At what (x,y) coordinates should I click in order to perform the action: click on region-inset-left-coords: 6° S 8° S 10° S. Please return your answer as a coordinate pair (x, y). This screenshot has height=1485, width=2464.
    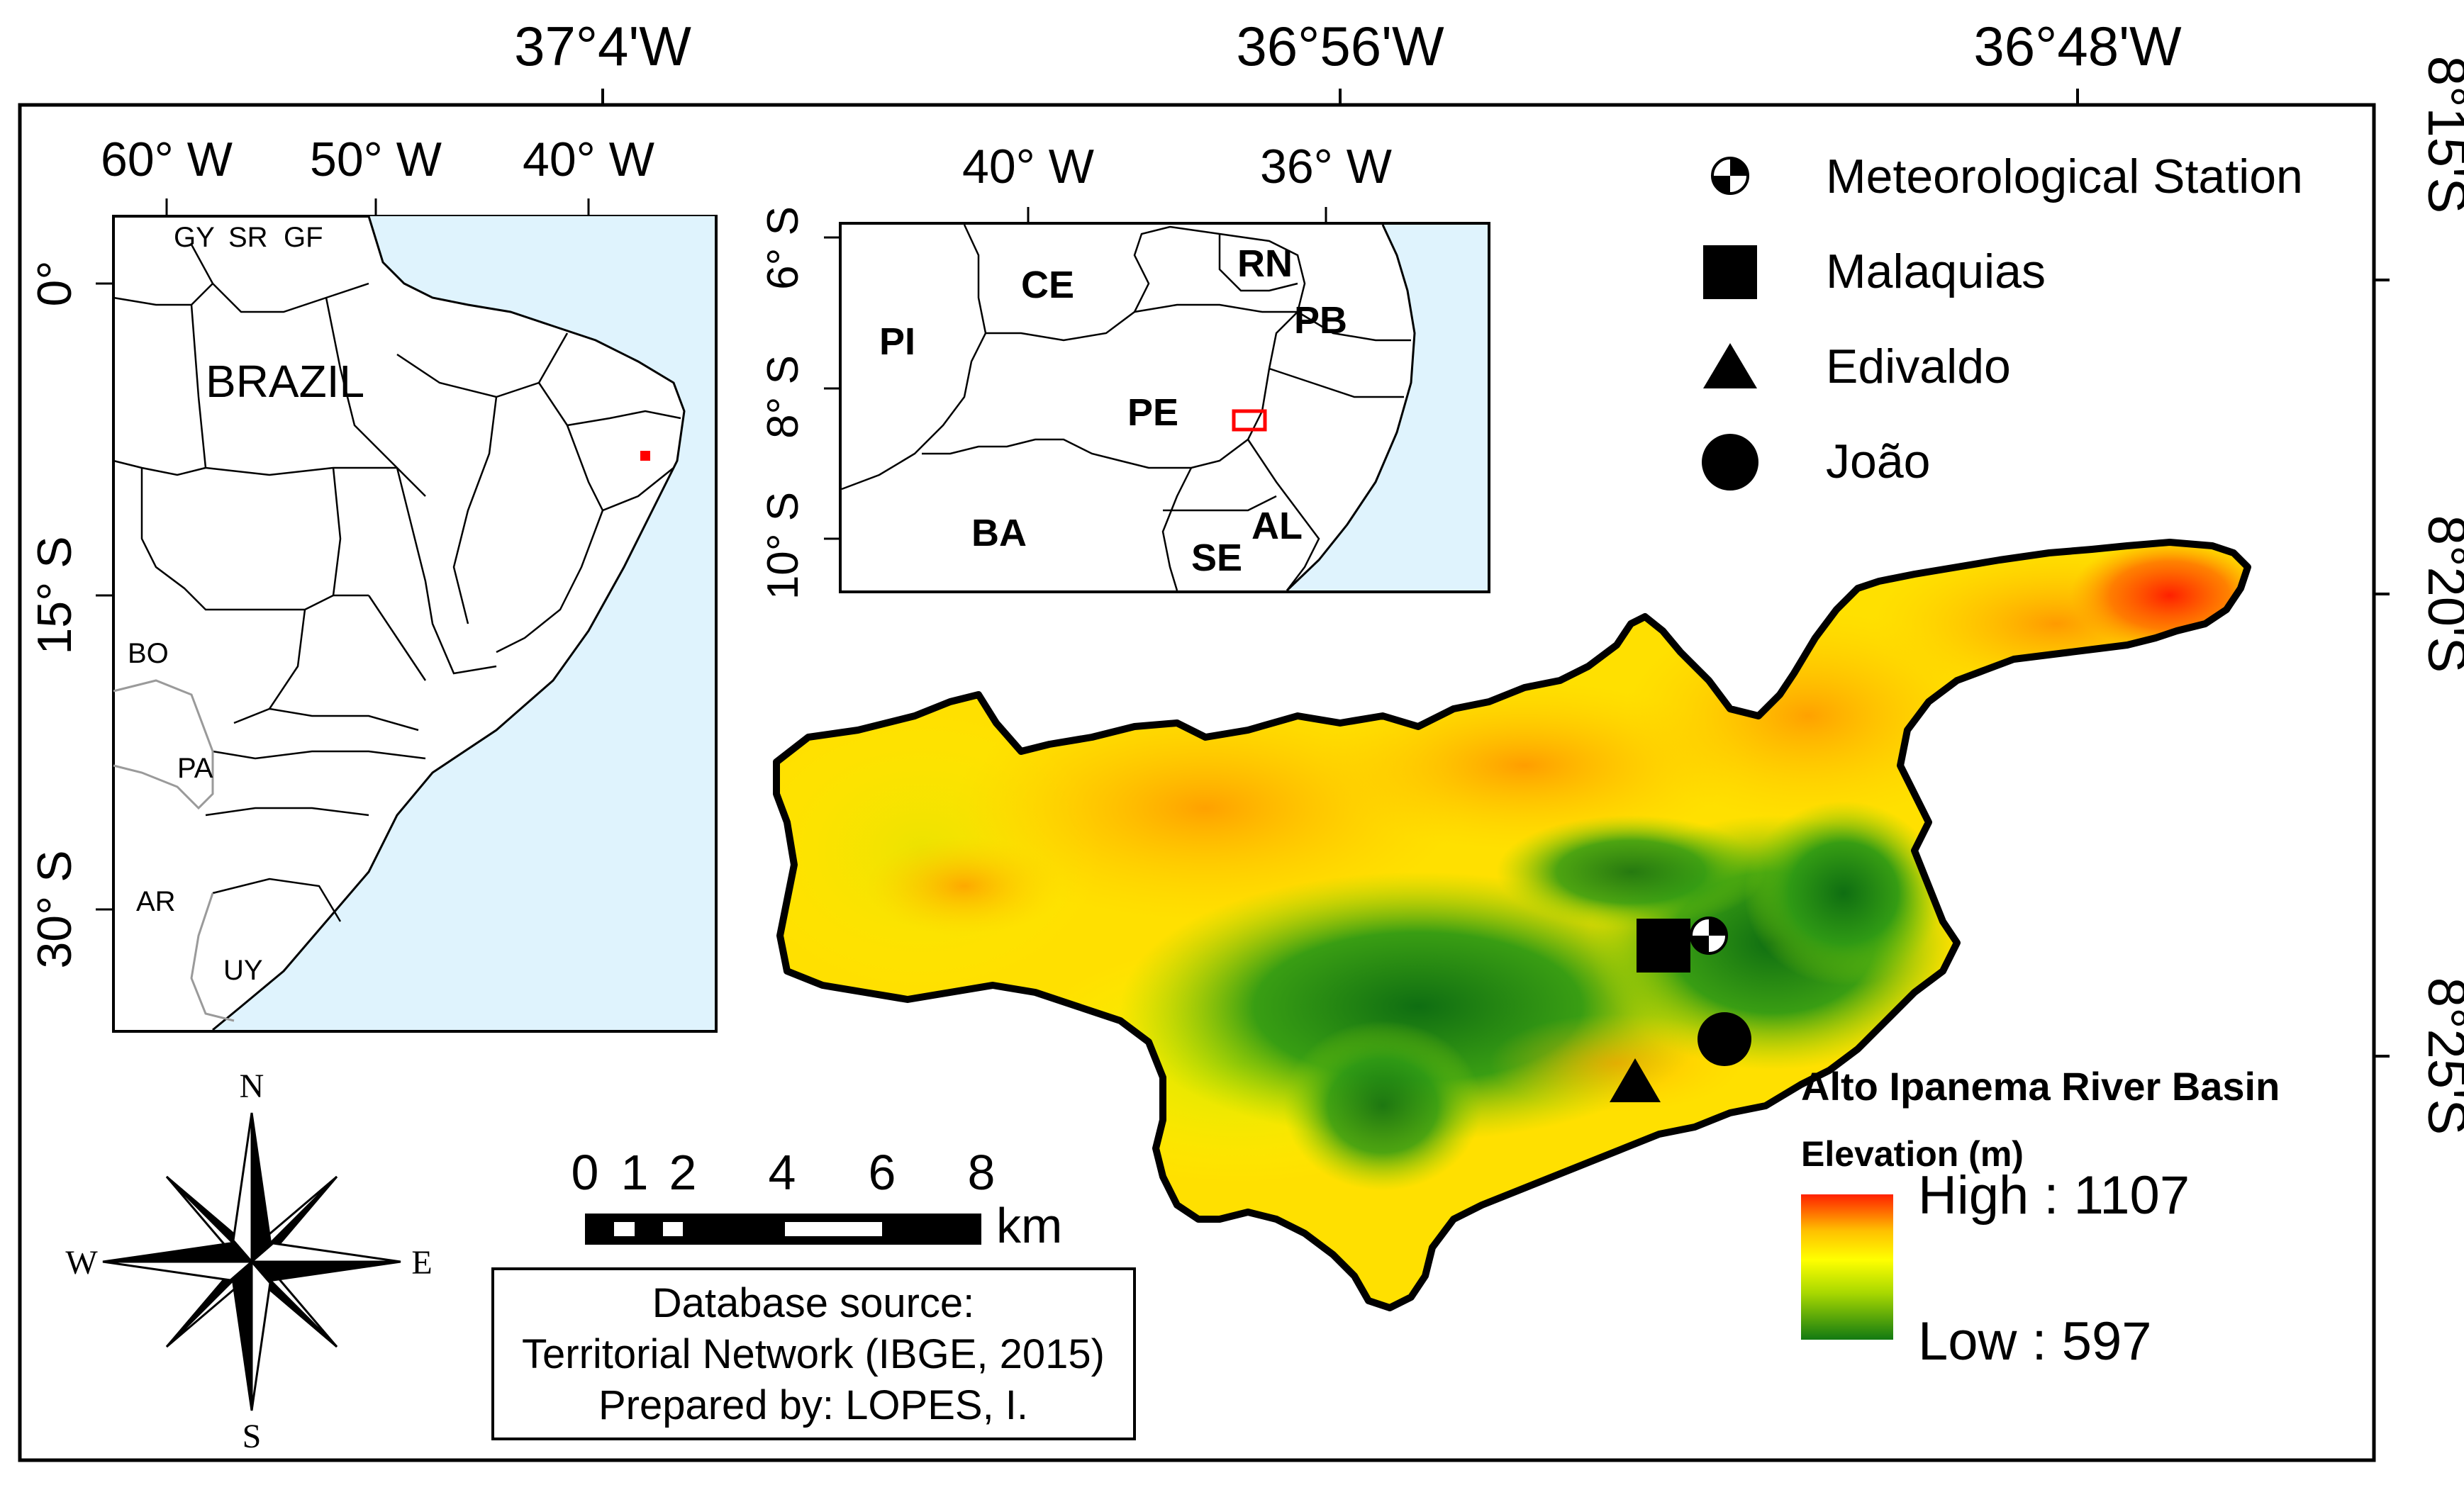
    Looking at the image, I should click on (783, 403).